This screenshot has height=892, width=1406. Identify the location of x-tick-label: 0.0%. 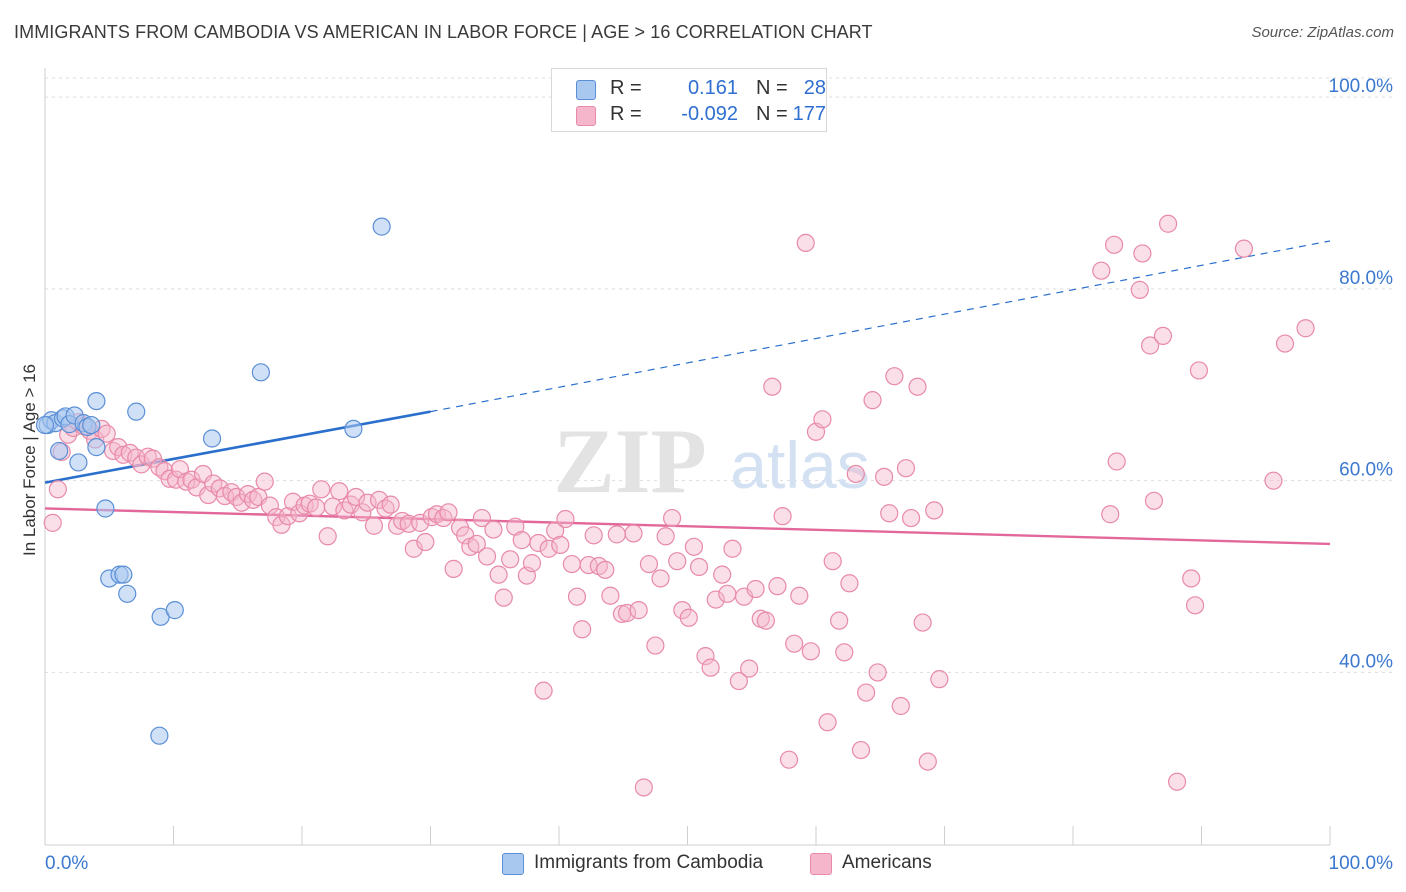
(66, 863).